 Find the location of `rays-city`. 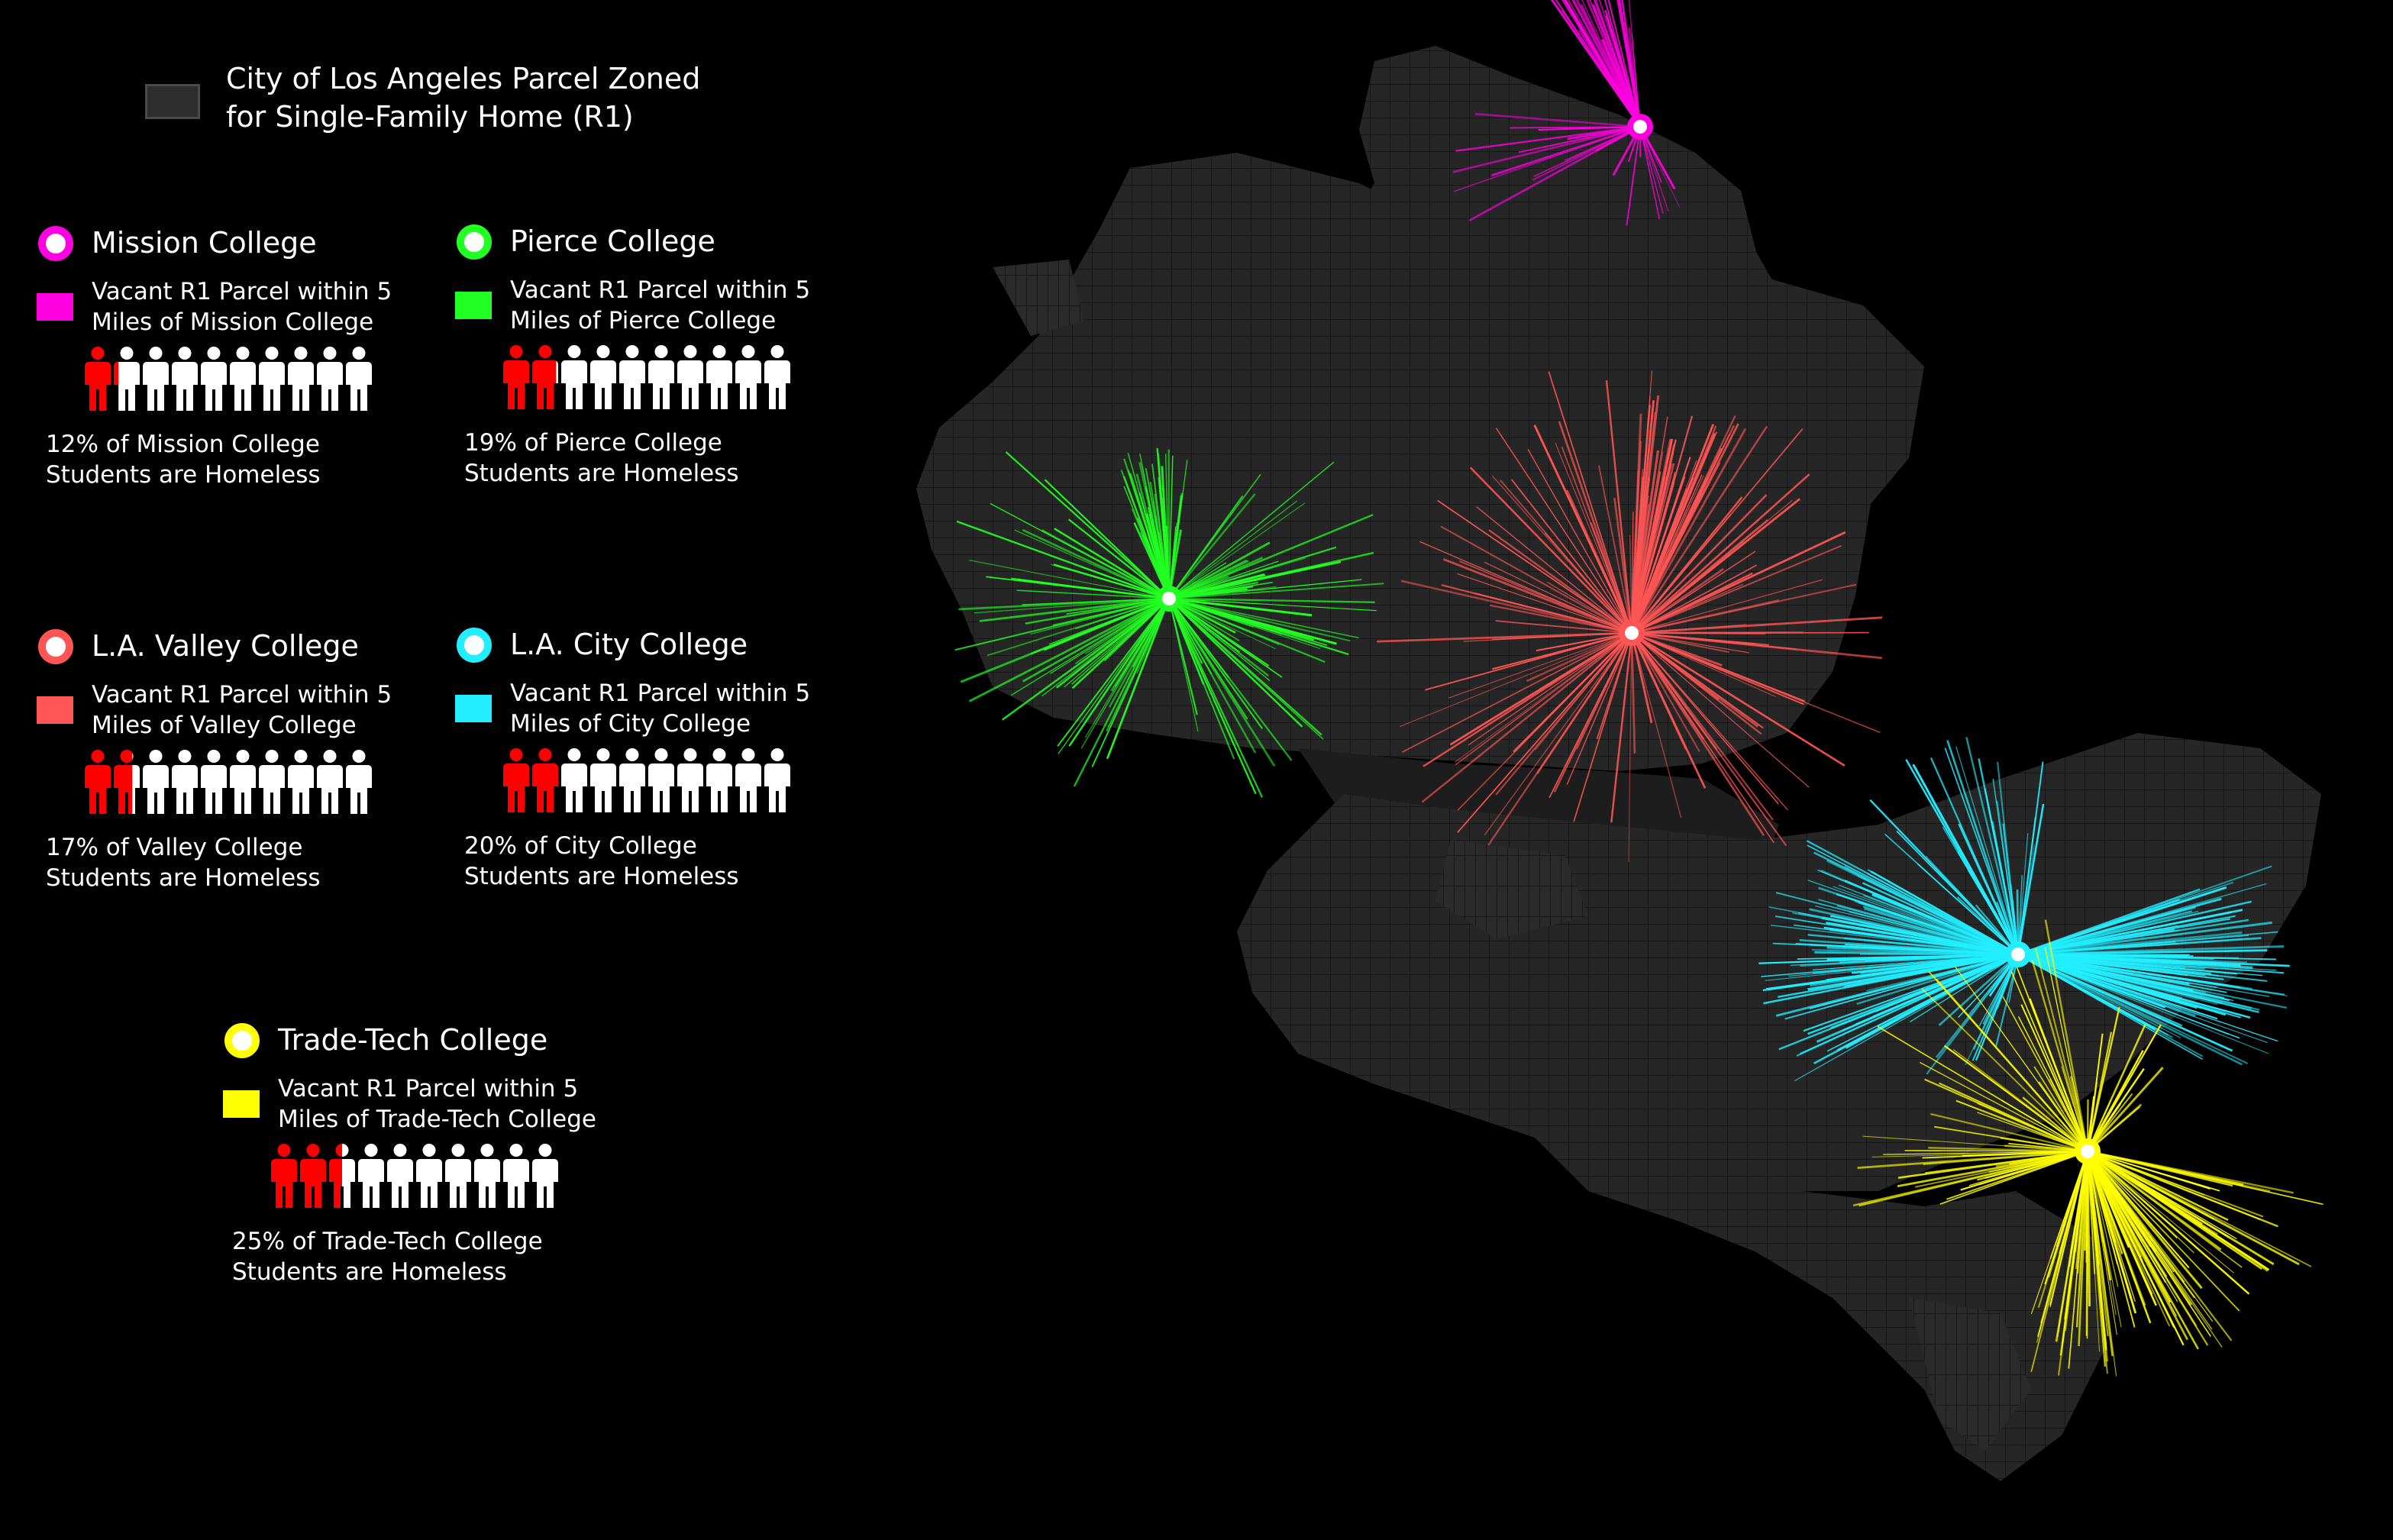

rays-city is located at coordinates (2024, 909).